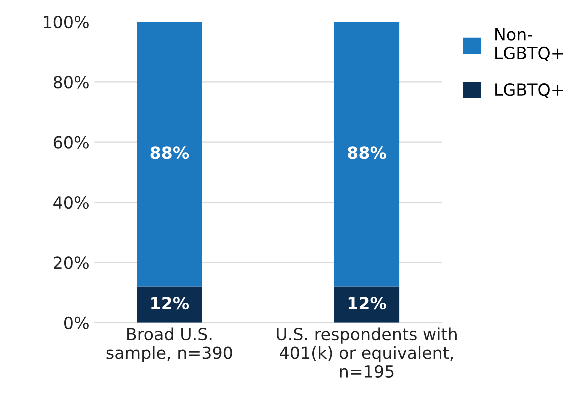 This screenshot has height=415, width=574. I want to click on y-tick-label: 0%, so click(76, 323).